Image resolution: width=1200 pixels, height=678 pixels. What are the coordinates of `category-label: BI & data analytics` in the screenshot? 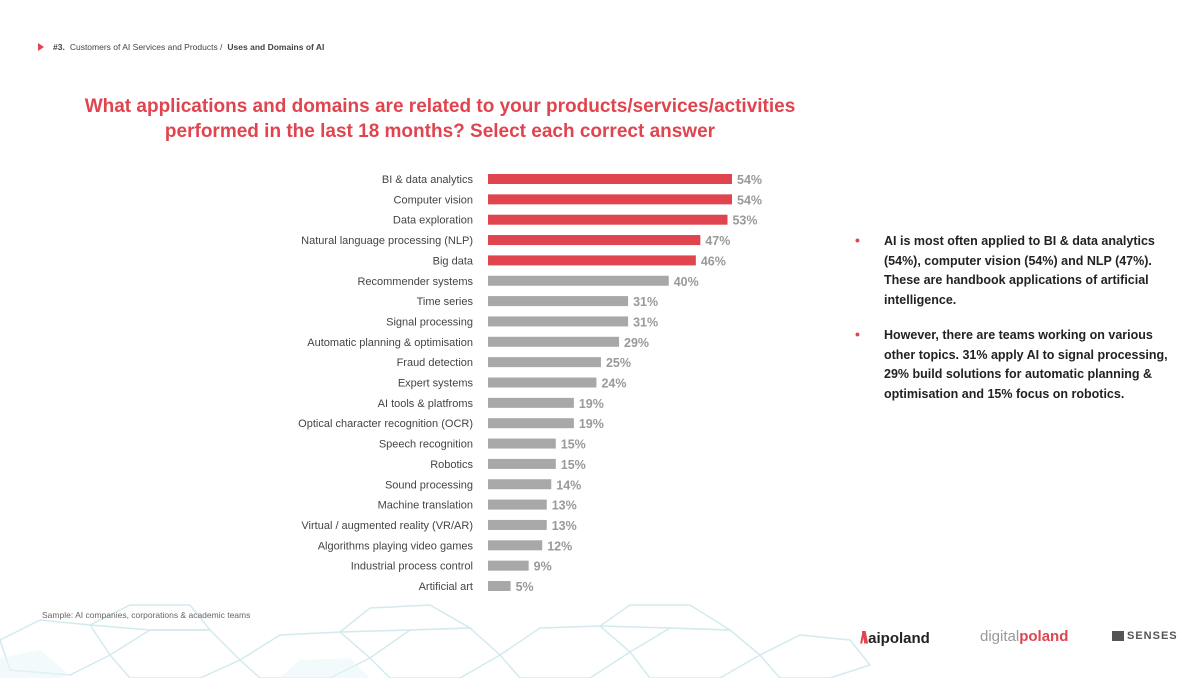 It's located at (428, 180).